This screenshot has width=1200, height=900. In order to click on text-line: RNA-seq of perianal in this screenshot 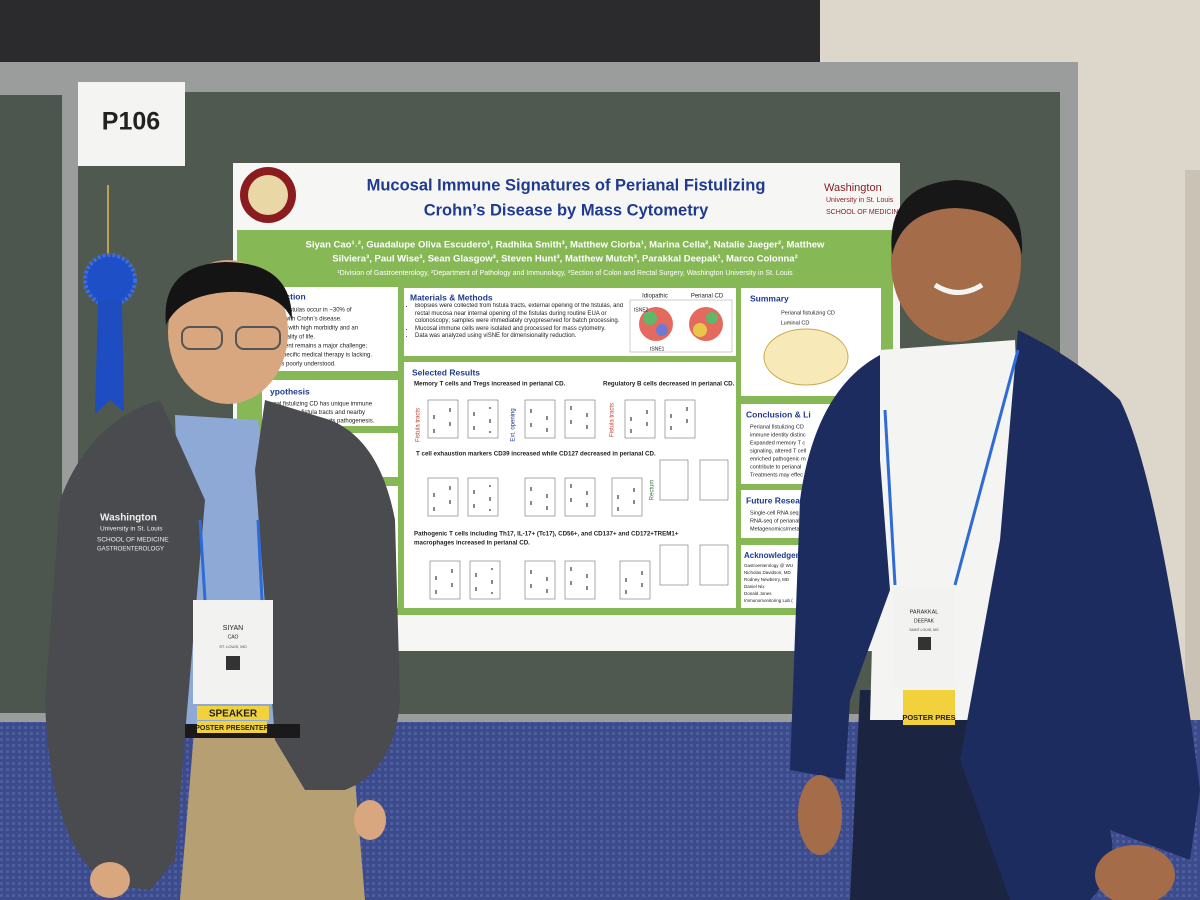, I will do `click(775, 521)`.